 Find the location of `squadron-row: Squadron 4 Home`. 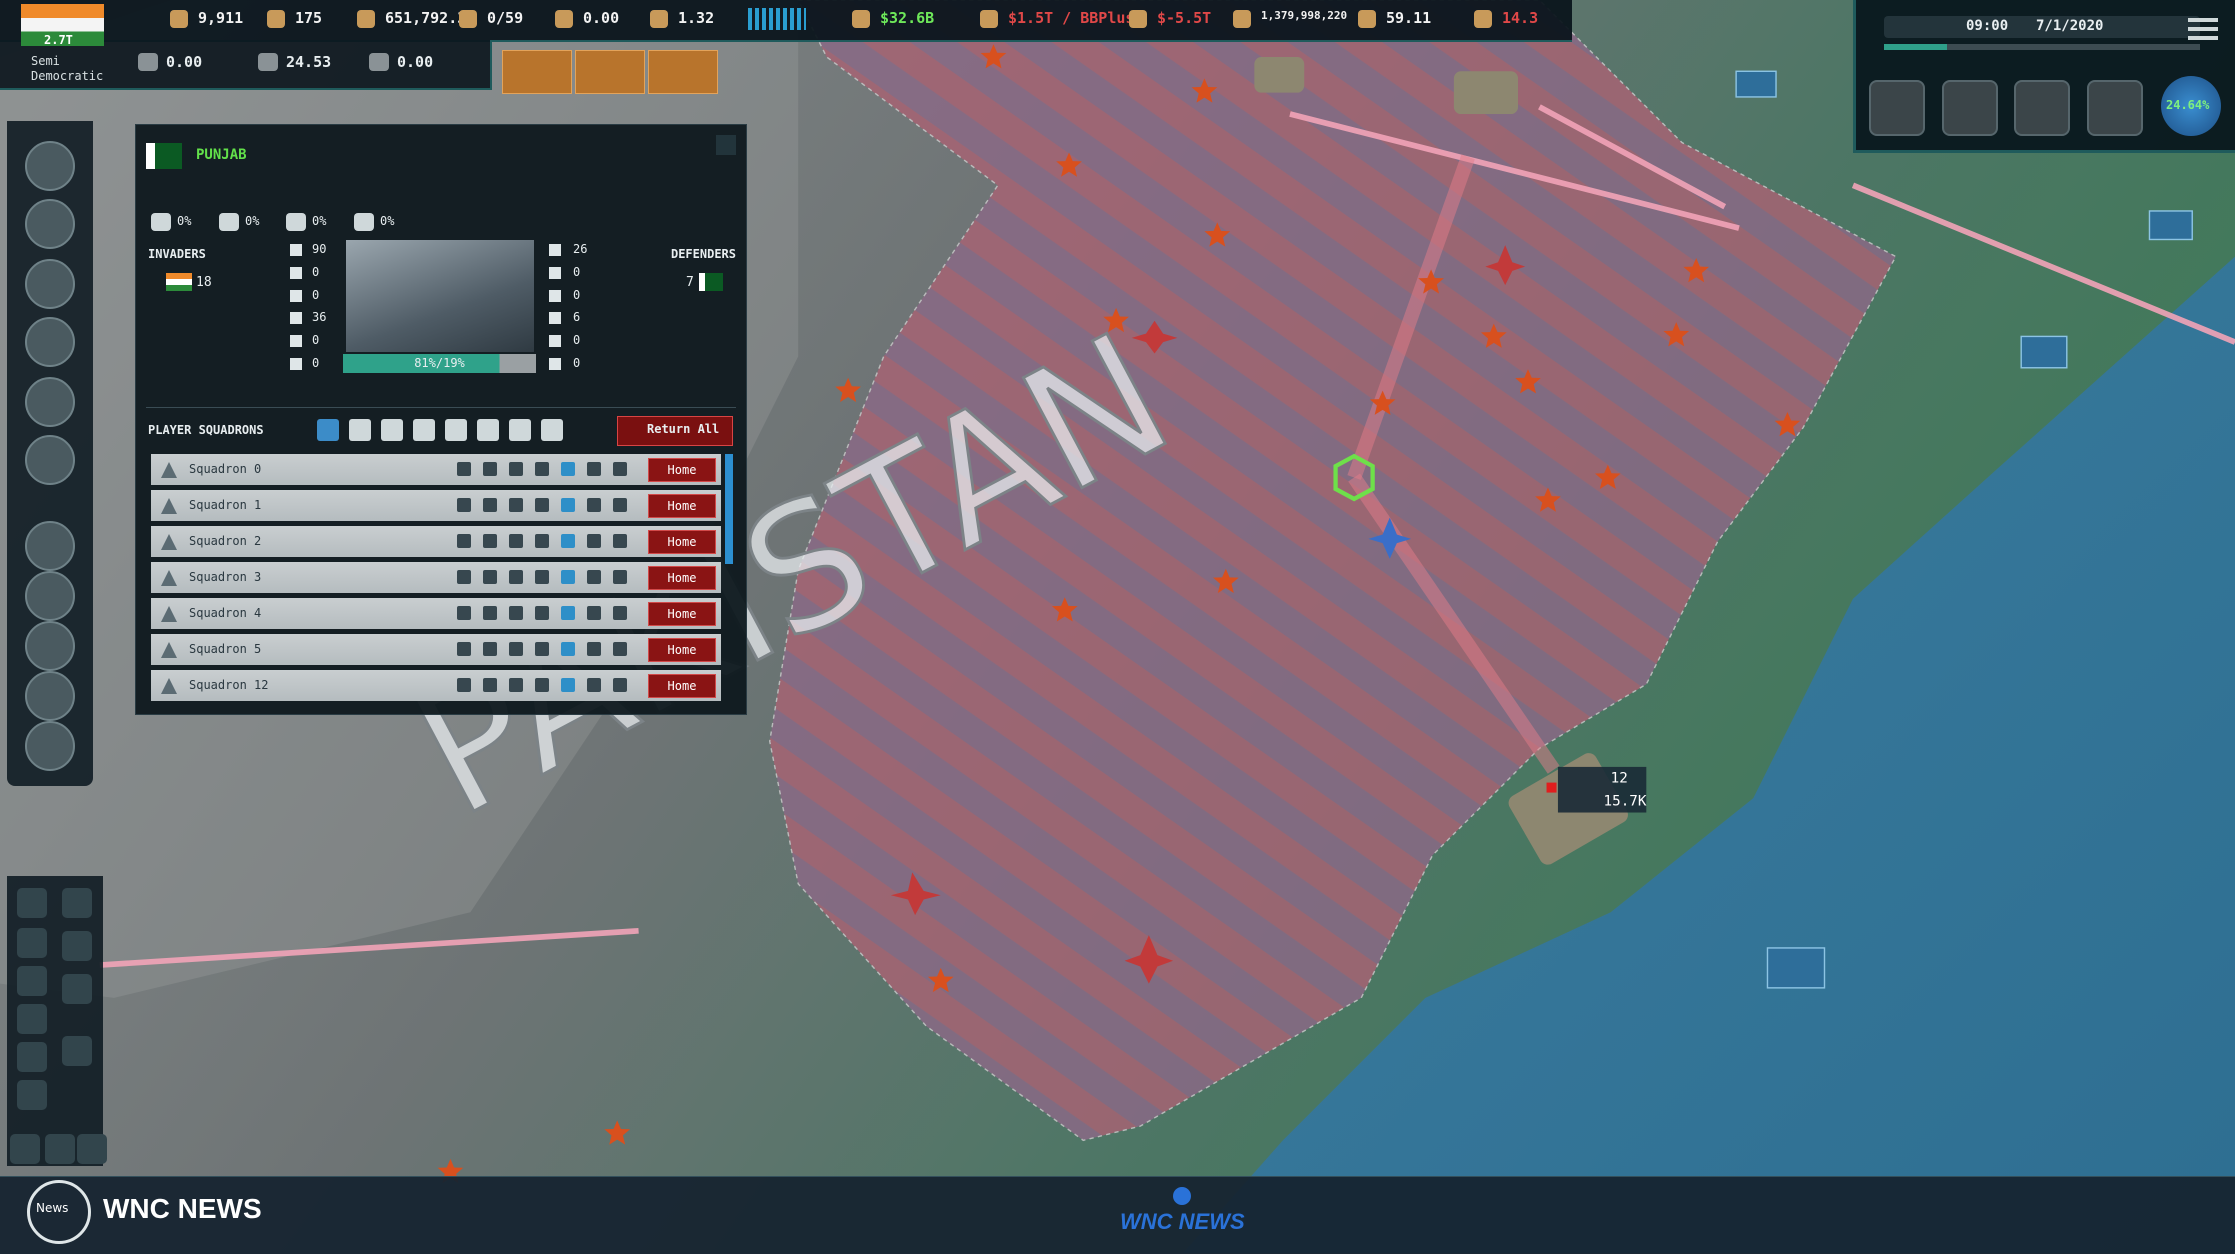

squadron-row: Squadron 4 Home is located at coordinates (436, 613).